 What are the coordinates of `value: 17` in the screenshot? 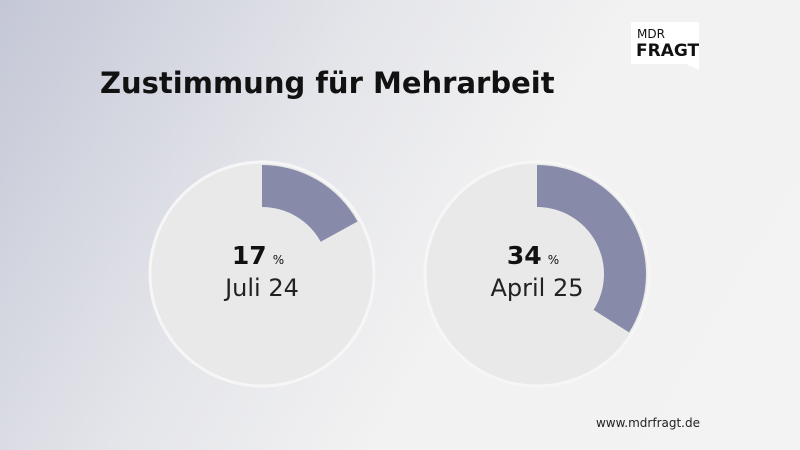 It's located at (249, 255).